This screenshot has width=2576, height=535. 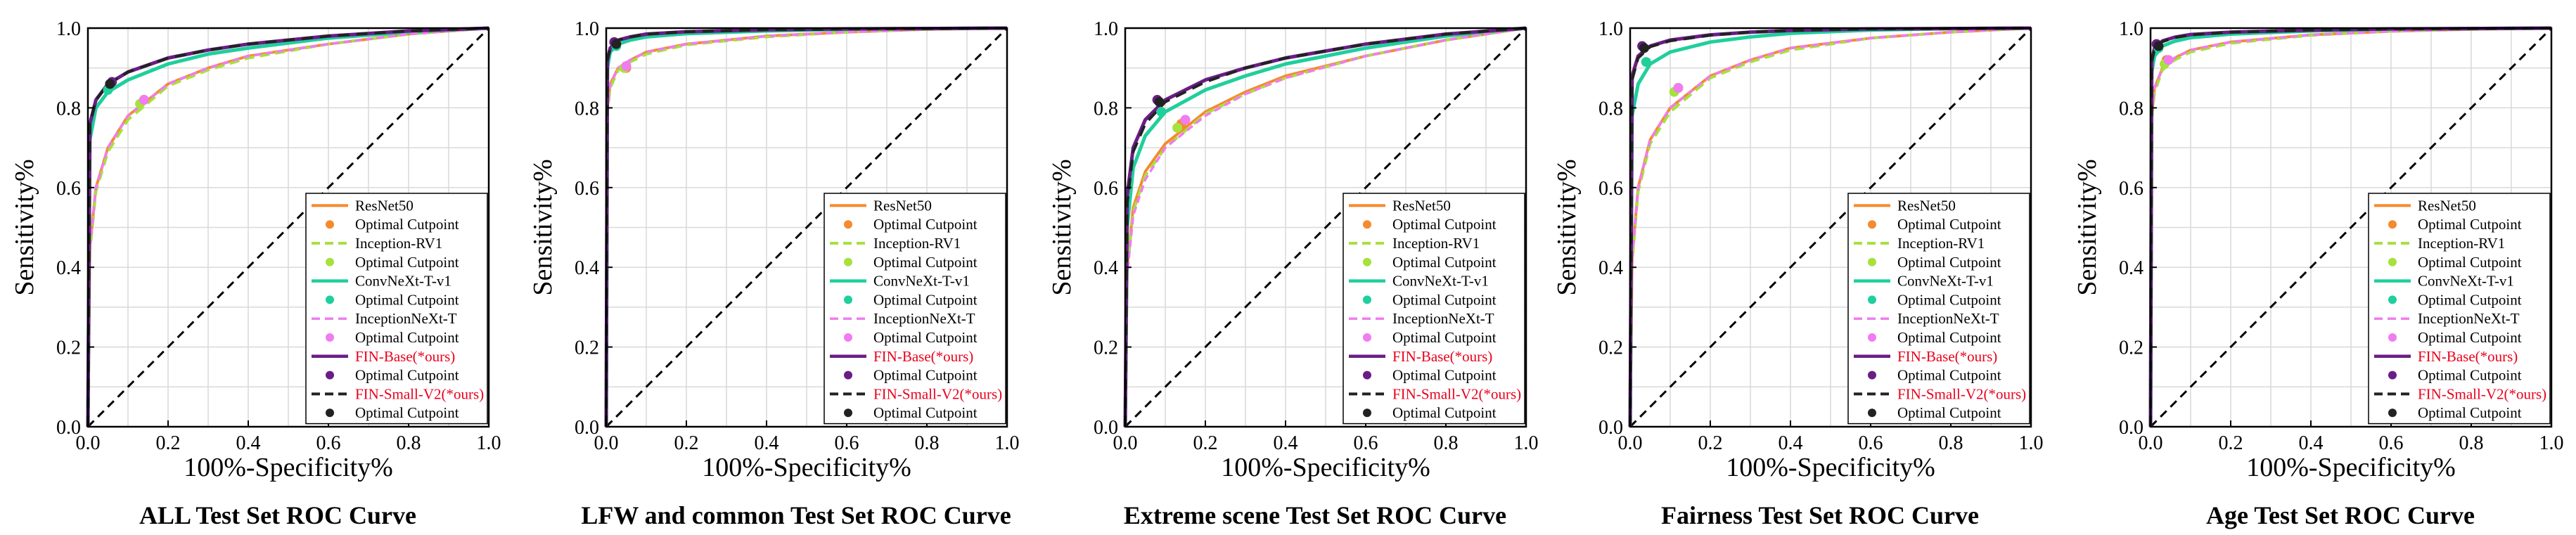 I want to click on chart-title: Fairness Test Set ROC Curve, so click(x=1820, y=515).